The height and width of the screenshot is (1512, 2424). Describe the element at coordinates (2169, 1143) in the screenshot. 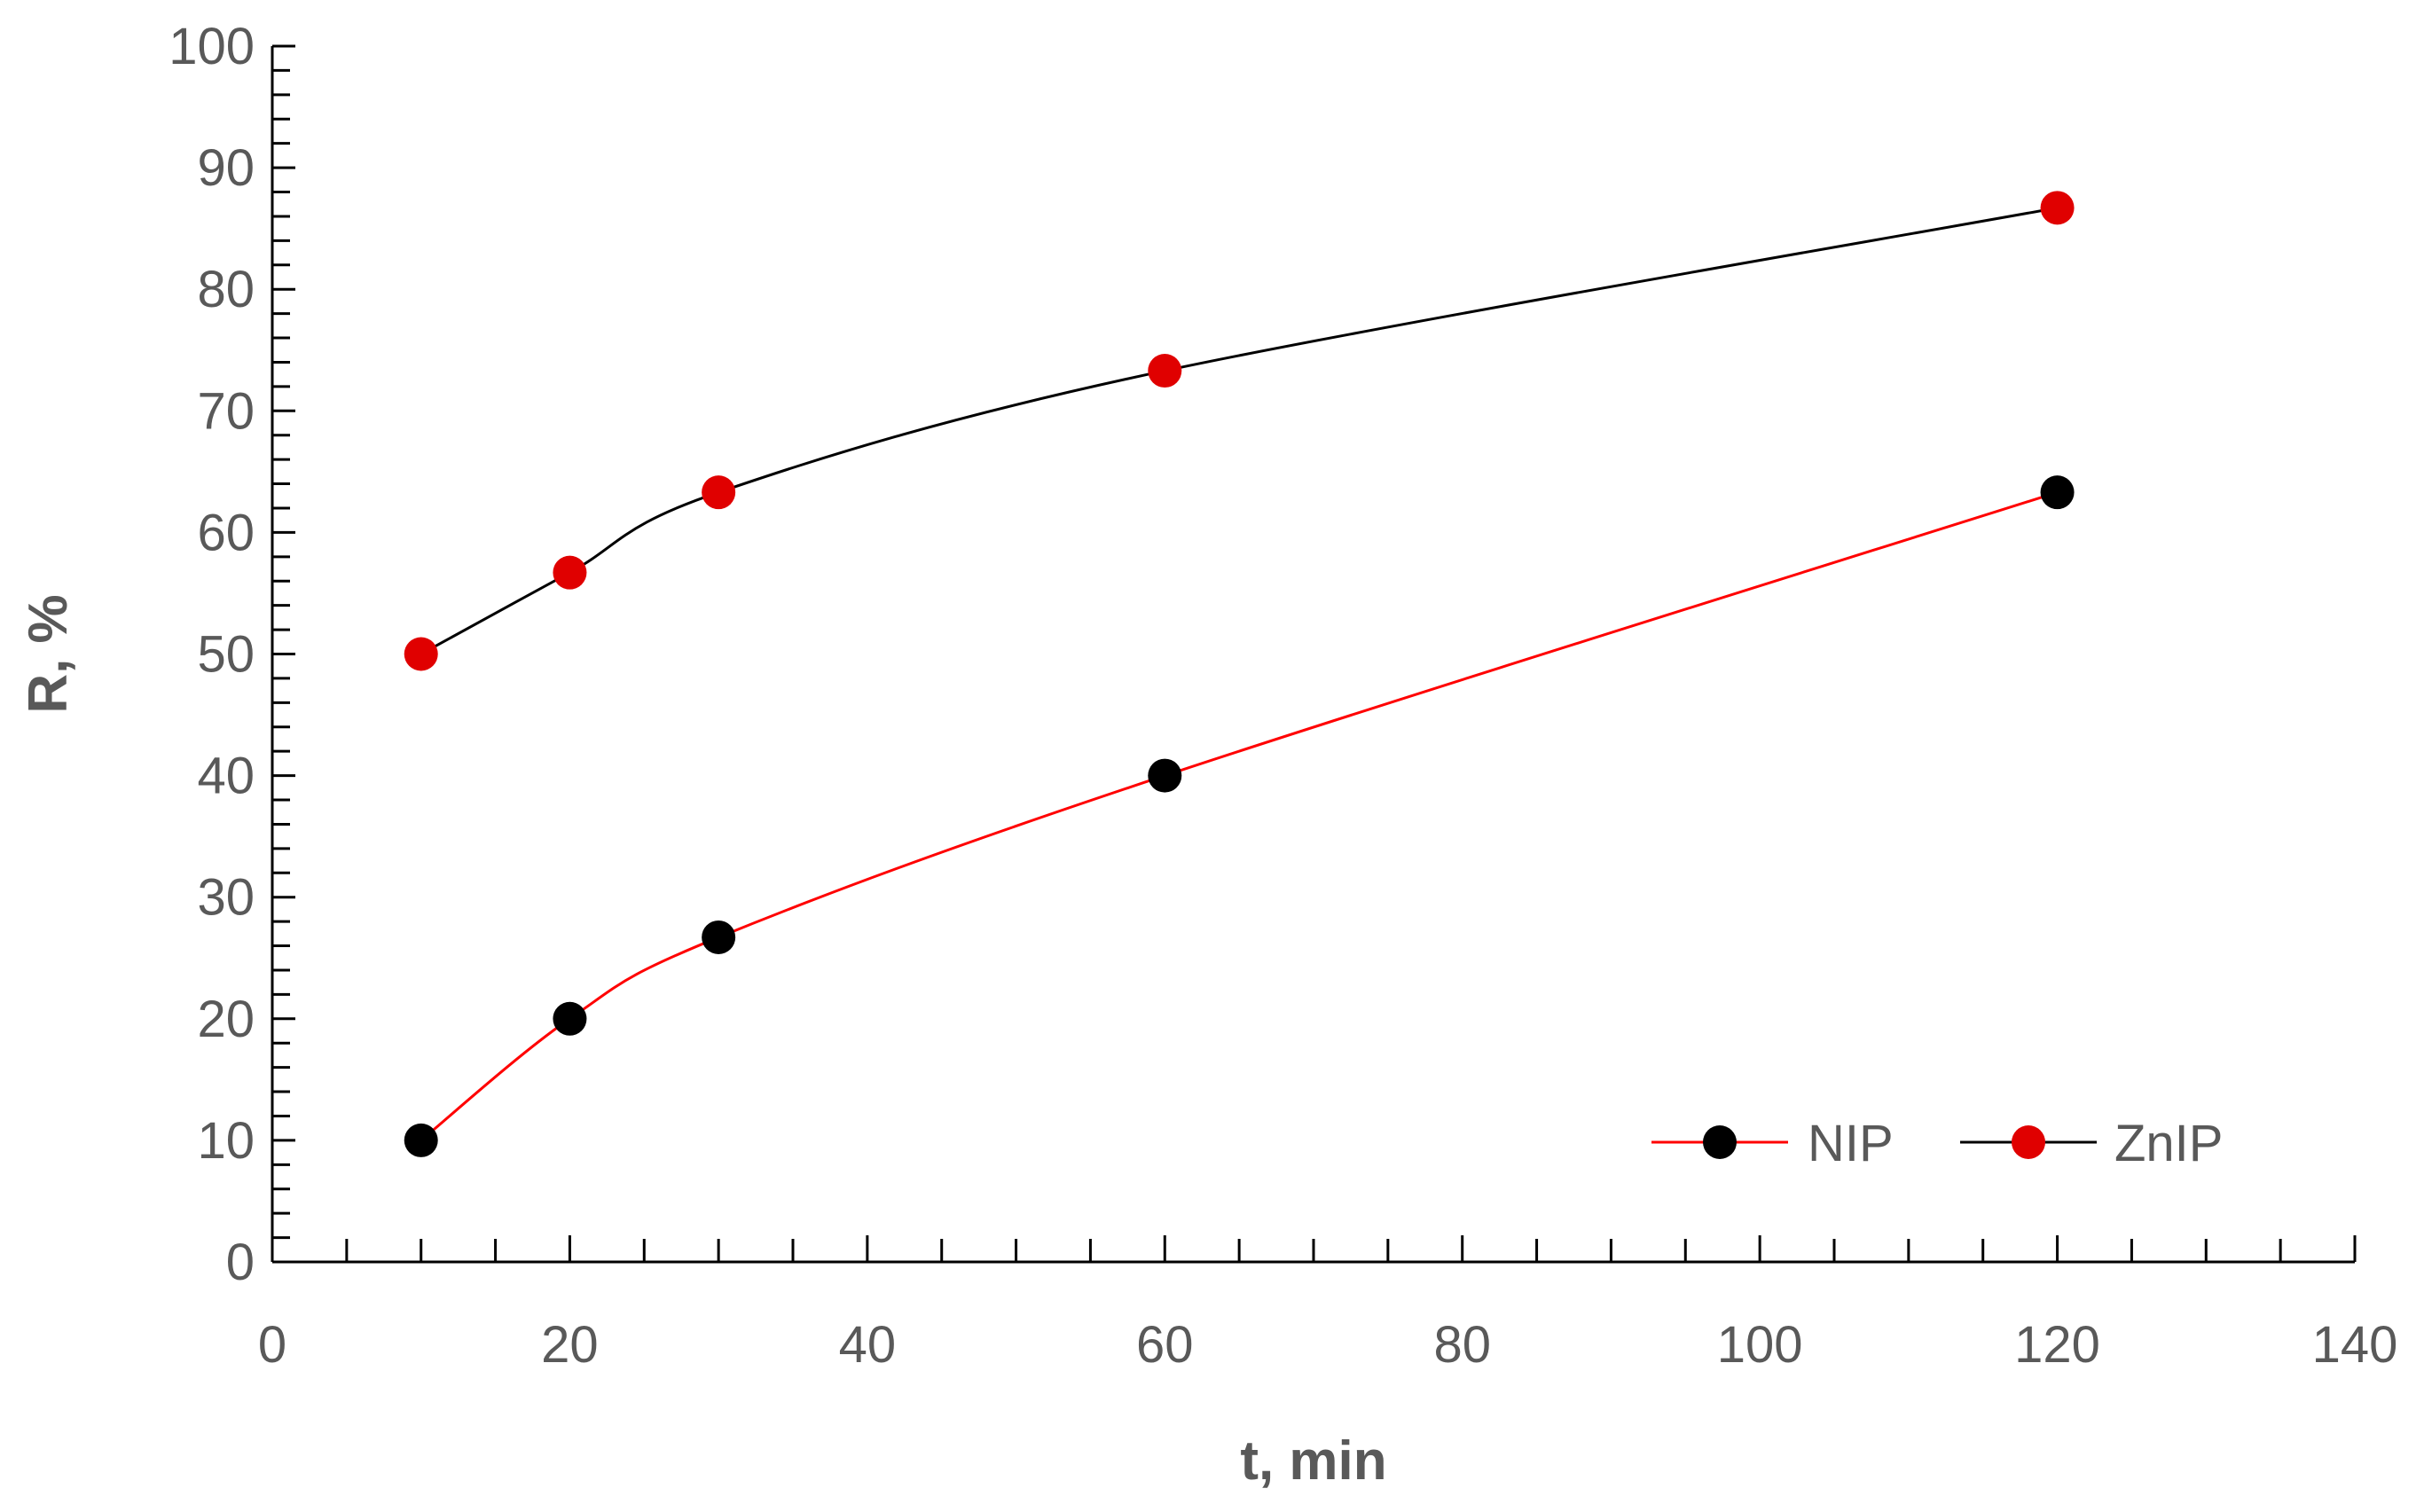

I see `legend-label: ZnIP` at that location.